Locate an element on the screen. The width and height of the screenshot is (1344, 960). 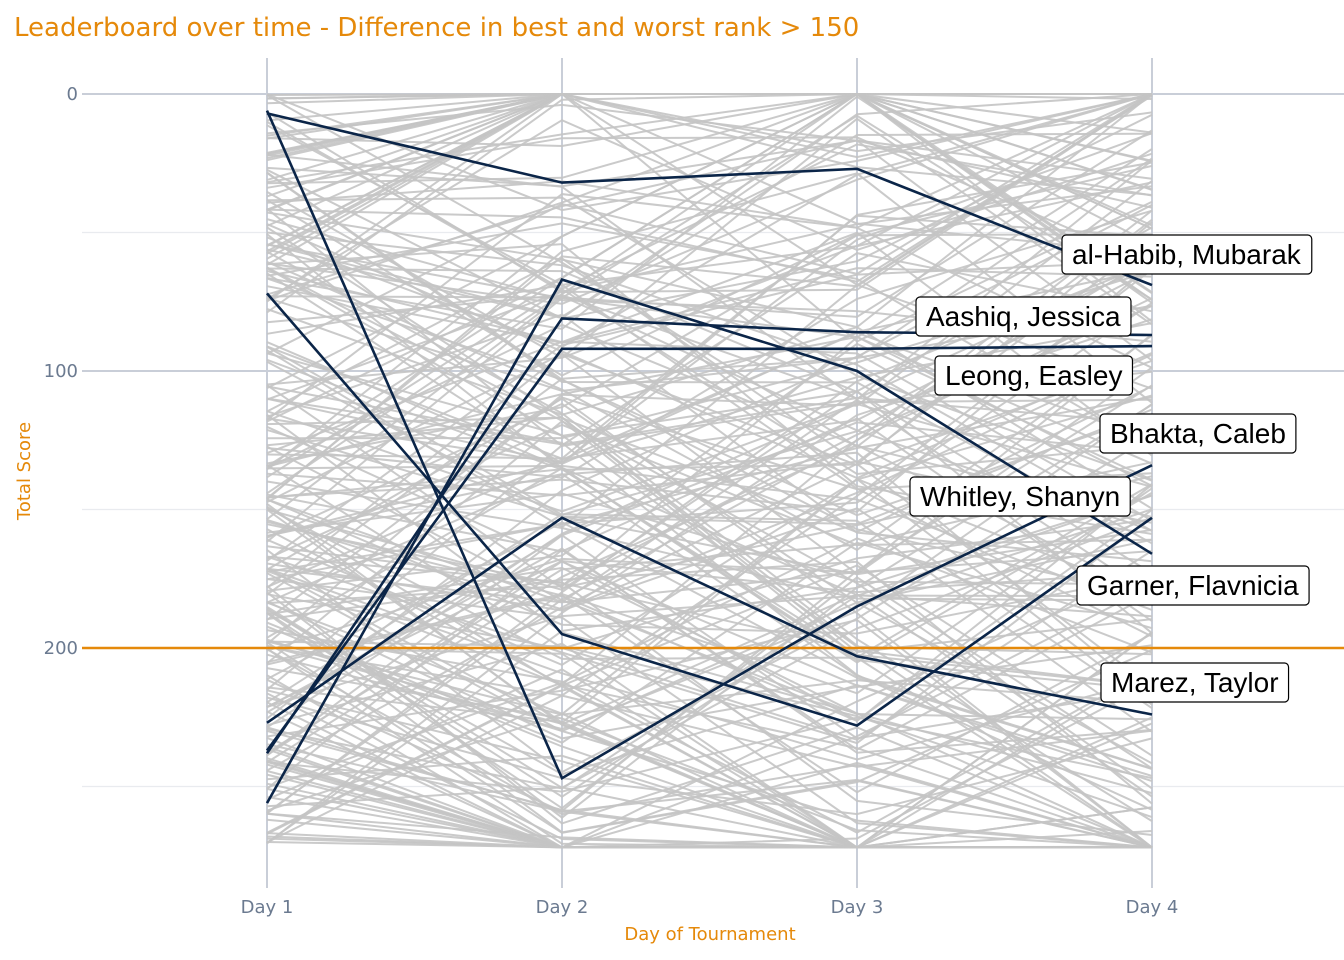
series-label: Leong, Easley is located at coordinates (1034, 375).